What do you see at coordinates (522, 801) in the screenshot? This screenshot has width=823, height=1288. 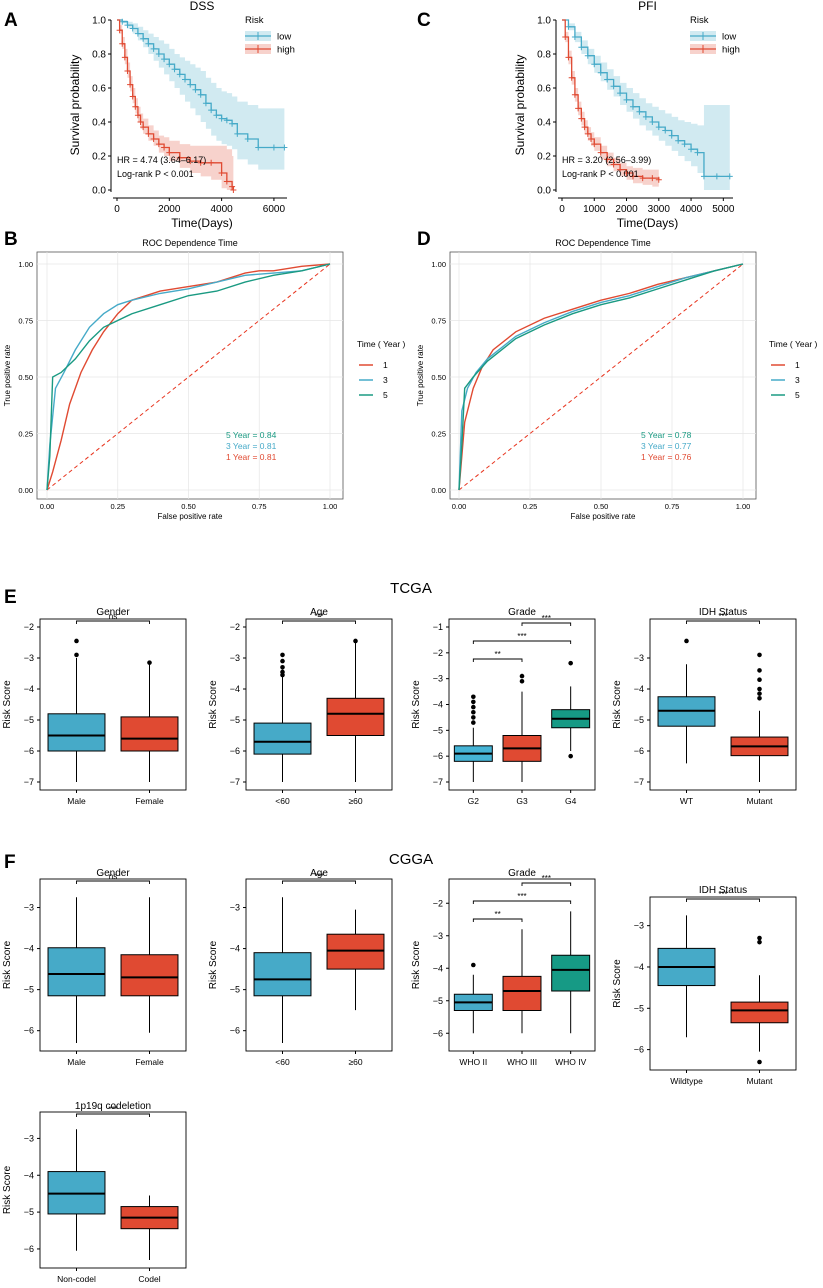 I see `category-label: G3` at bounding box center [522, 801].